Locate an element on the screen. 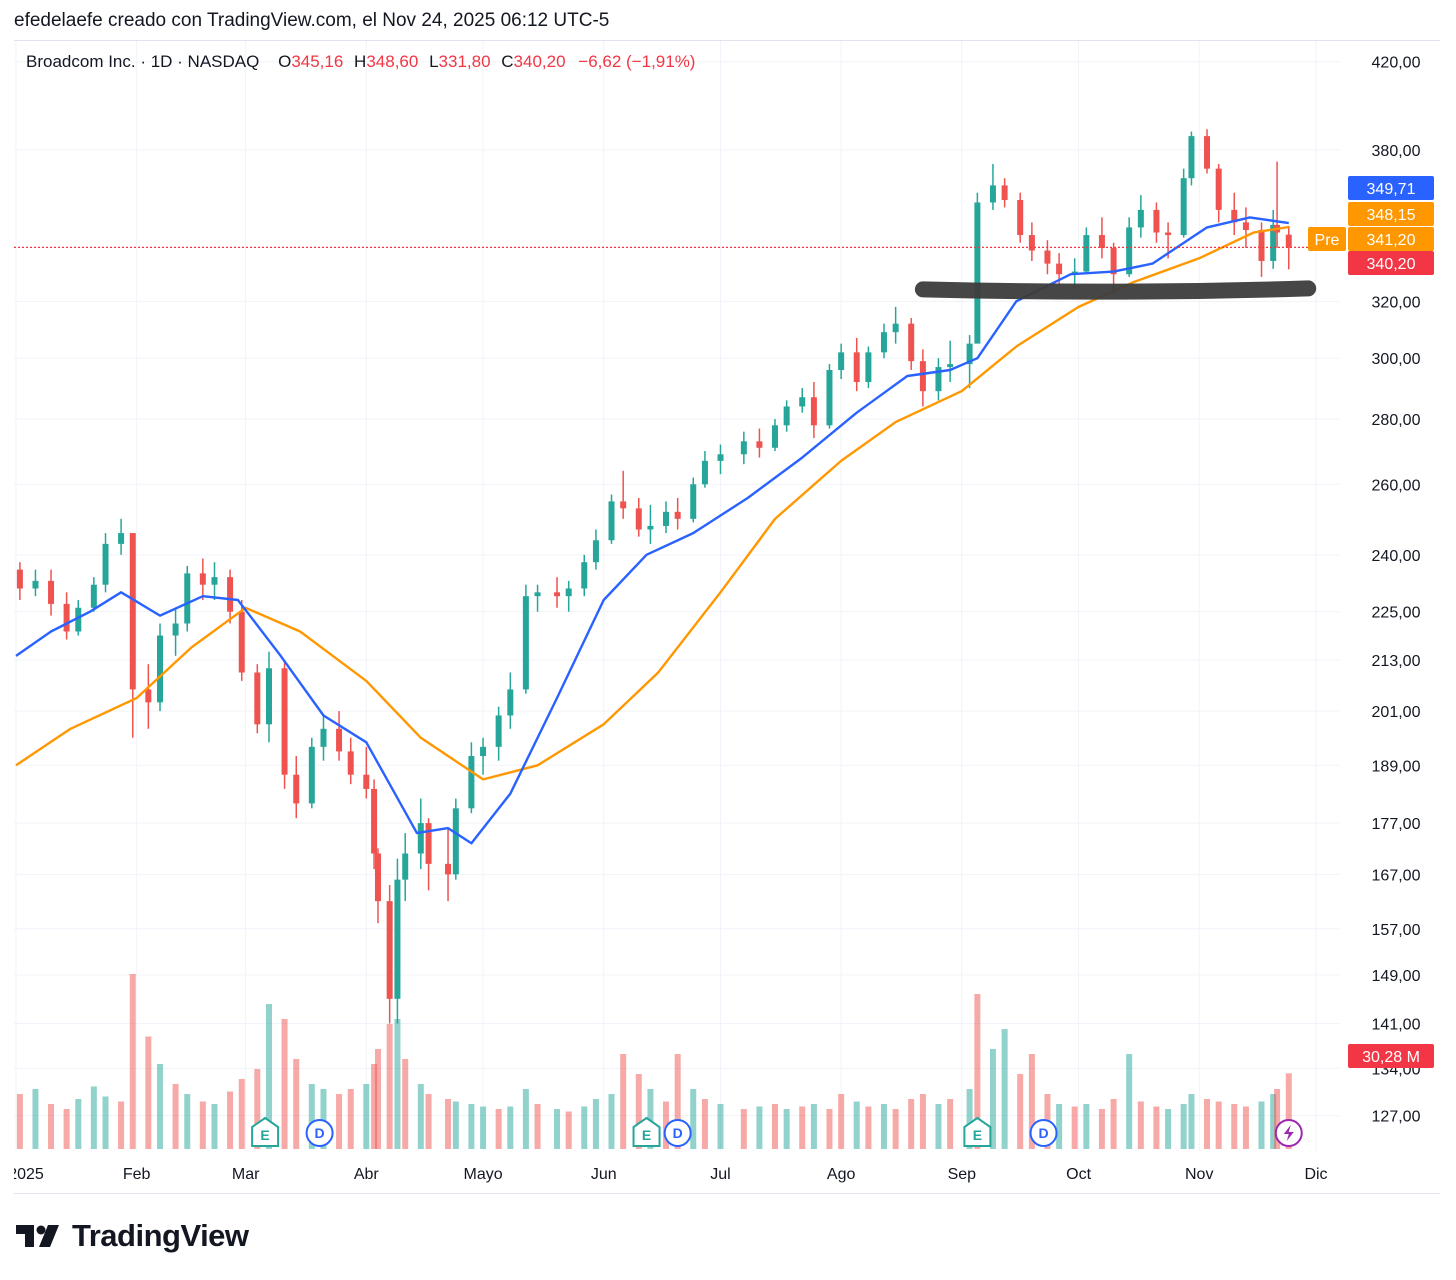 This screenshot has height=1280, width=1456. lightning-icon is located at coordinates (1288, 1133).